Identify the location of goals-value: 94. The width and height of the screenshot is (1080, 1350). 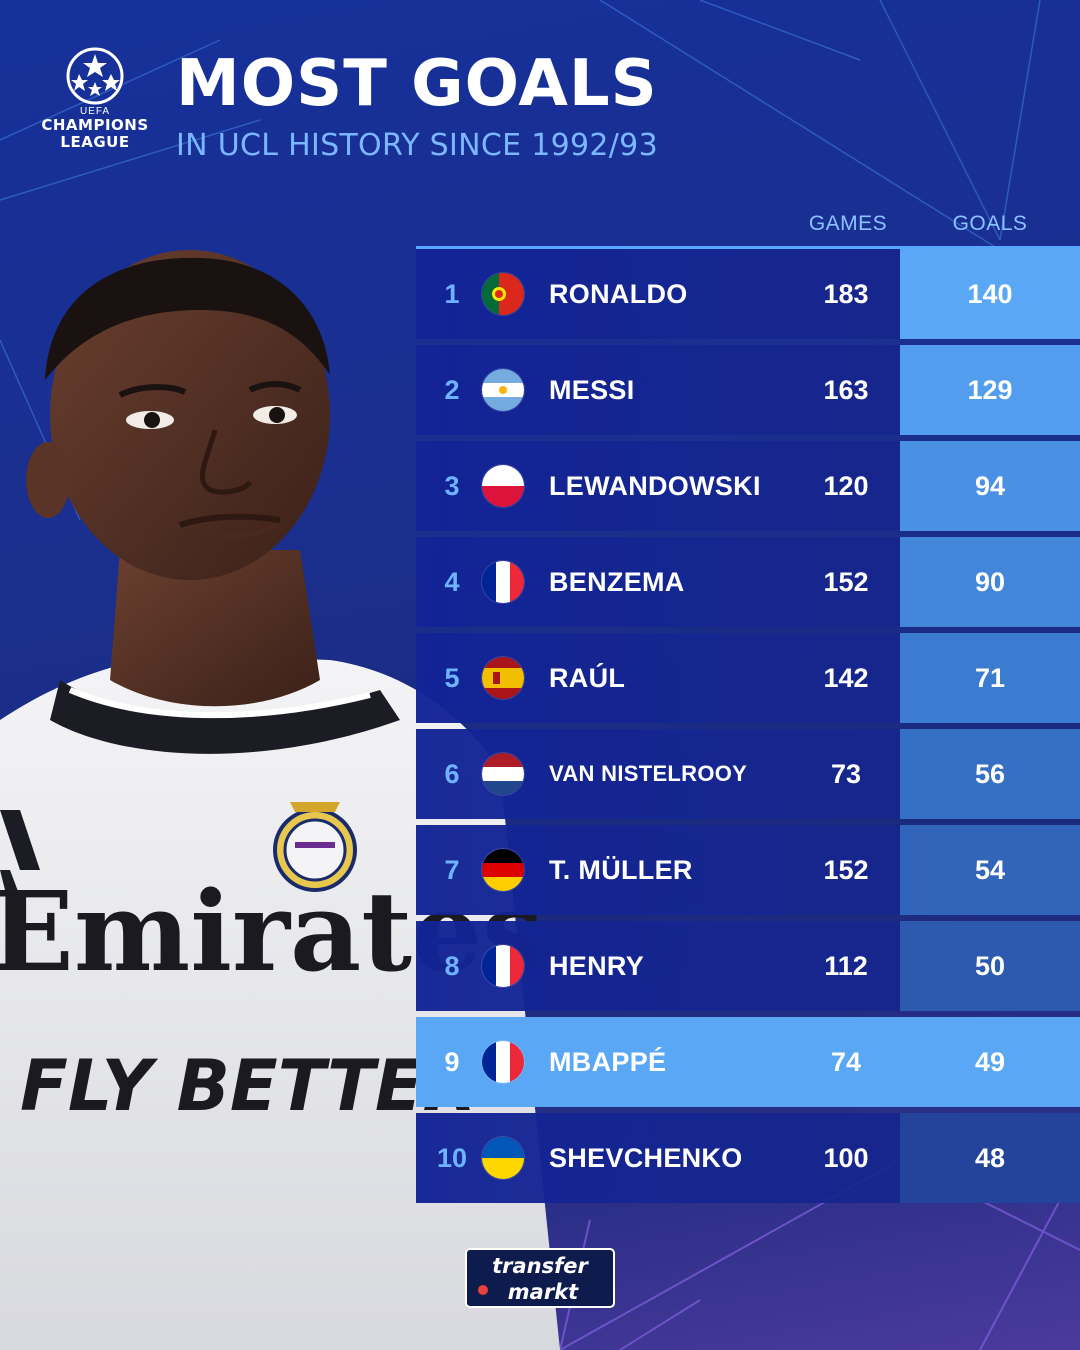
(990, 486).